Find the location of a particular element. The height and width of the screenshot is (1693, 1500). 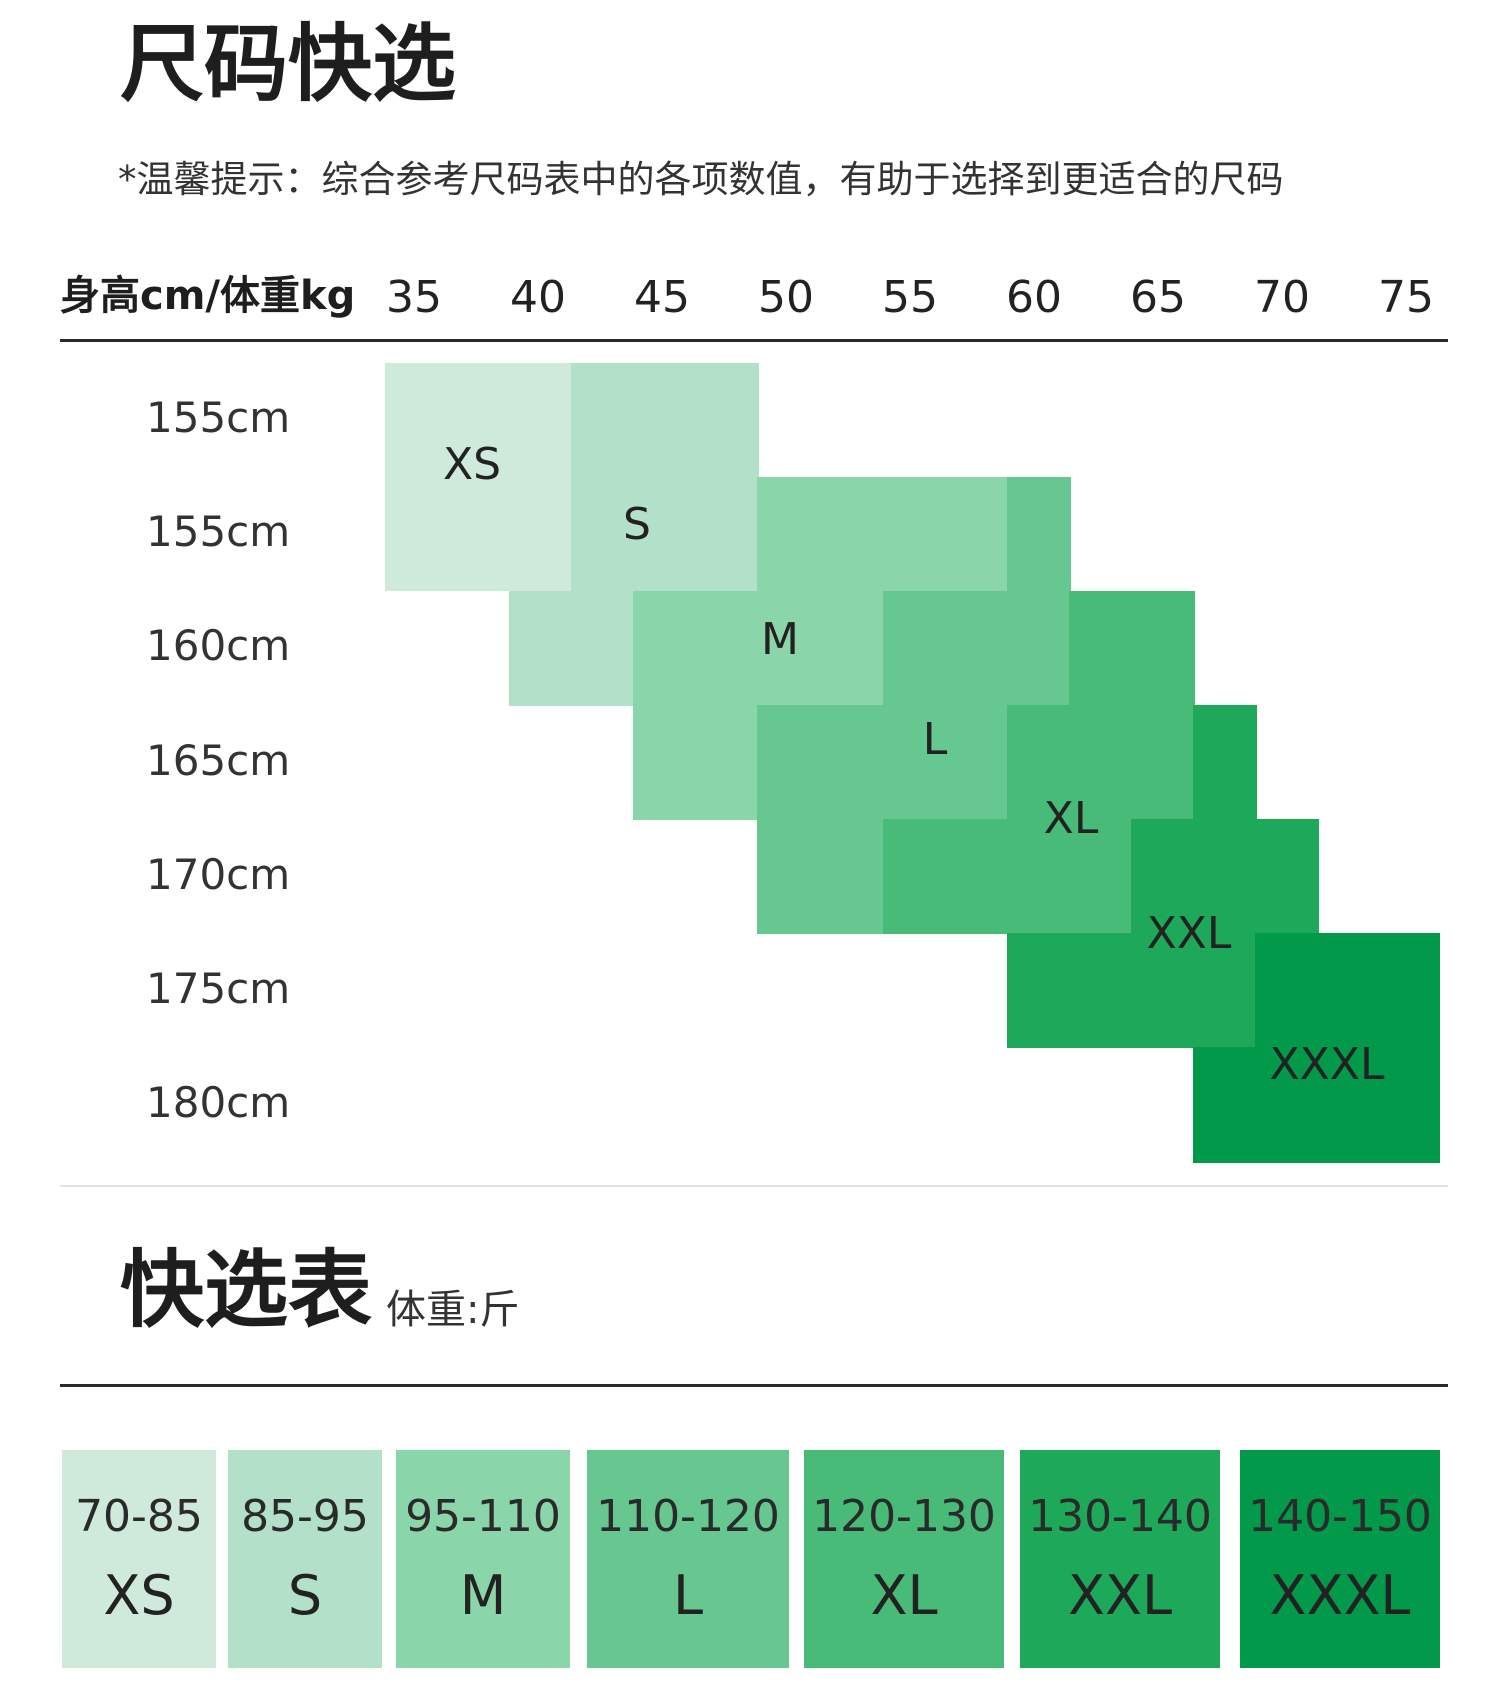

weight-tick: 65 is located at coordinates (1158, 297).